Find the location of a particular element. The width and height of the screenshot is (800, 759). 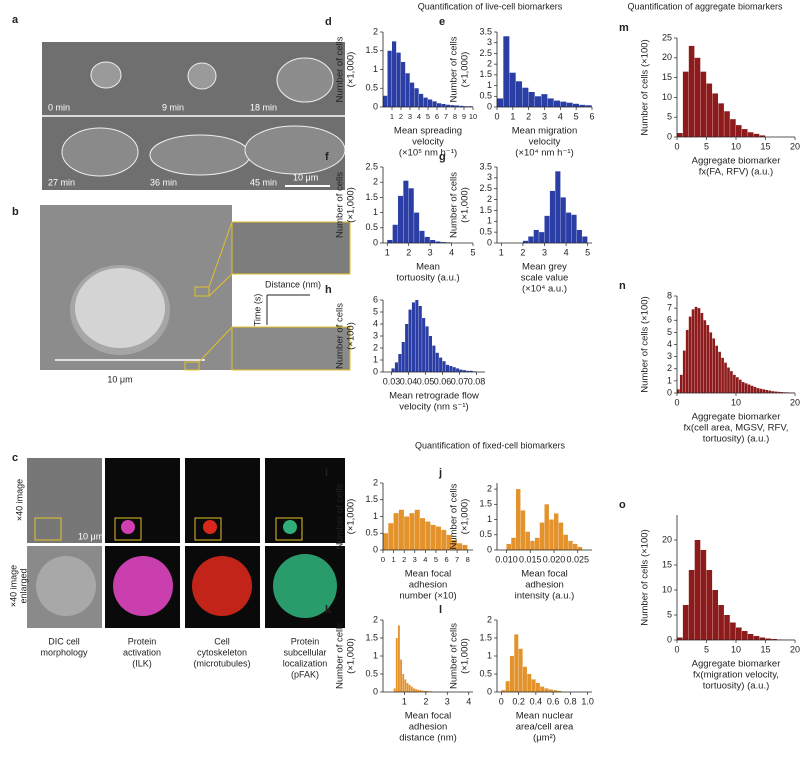

time-label: 45 min is located at coordinates (263, 182).